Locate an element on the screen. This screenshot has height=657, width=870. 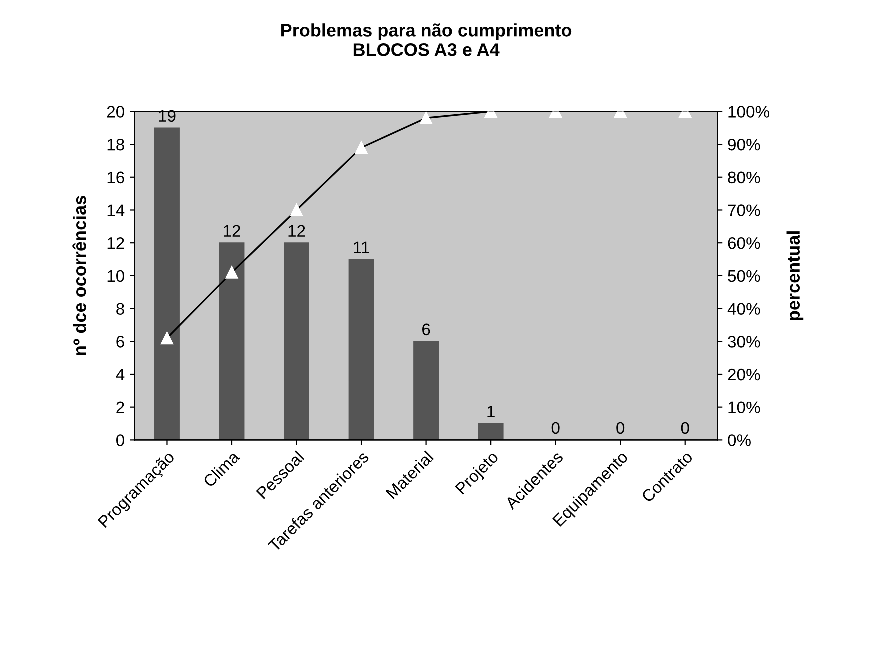
data-label: 11 is located at coordinates (362, 248).